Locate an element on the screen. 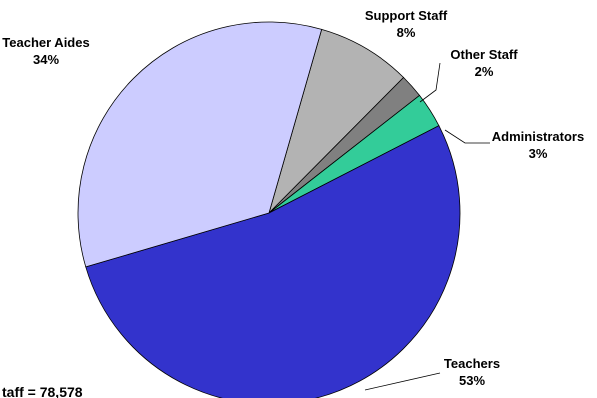  slice-value-label: 3% is located at coordinates (538, 153).